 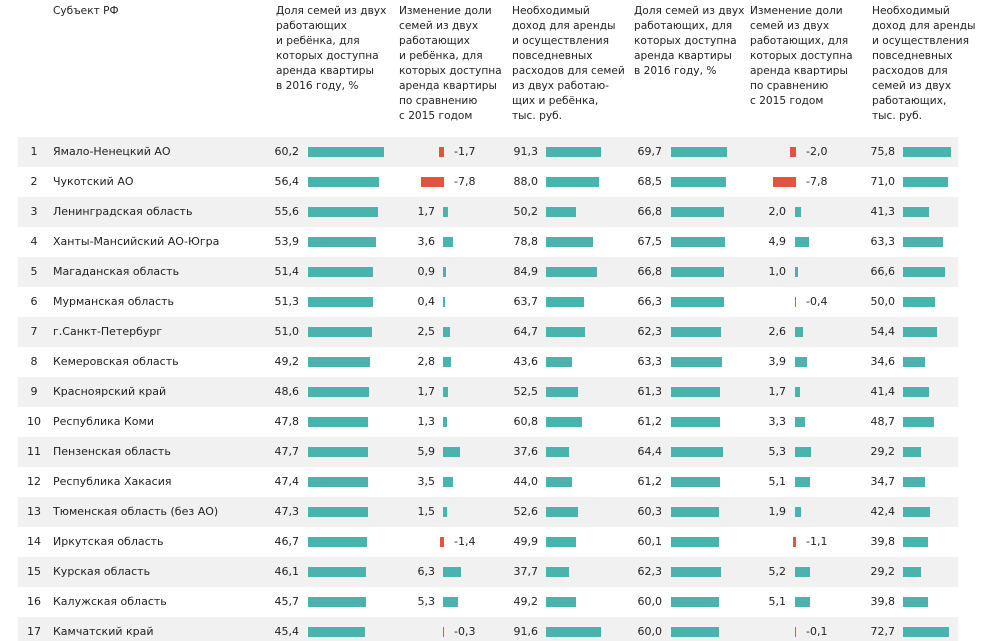 What do you see at coordinates (883, 361) in the screenshot?
I see `value-cell: 34,6` at bounding box center [883, 361].